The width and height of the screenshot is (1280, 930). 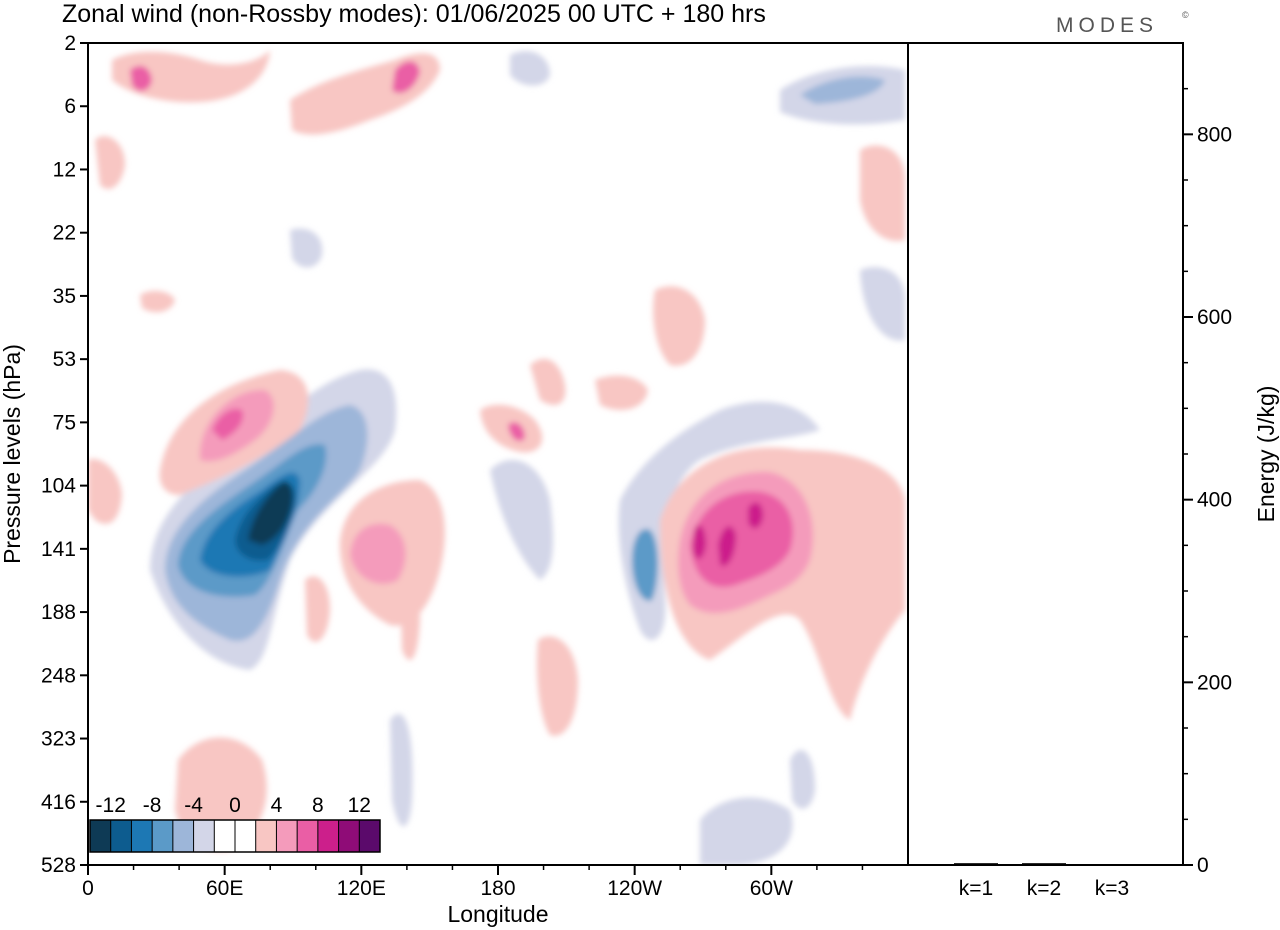 I want to click on energy-tick-label: 400, so click(x=1214, y=500).